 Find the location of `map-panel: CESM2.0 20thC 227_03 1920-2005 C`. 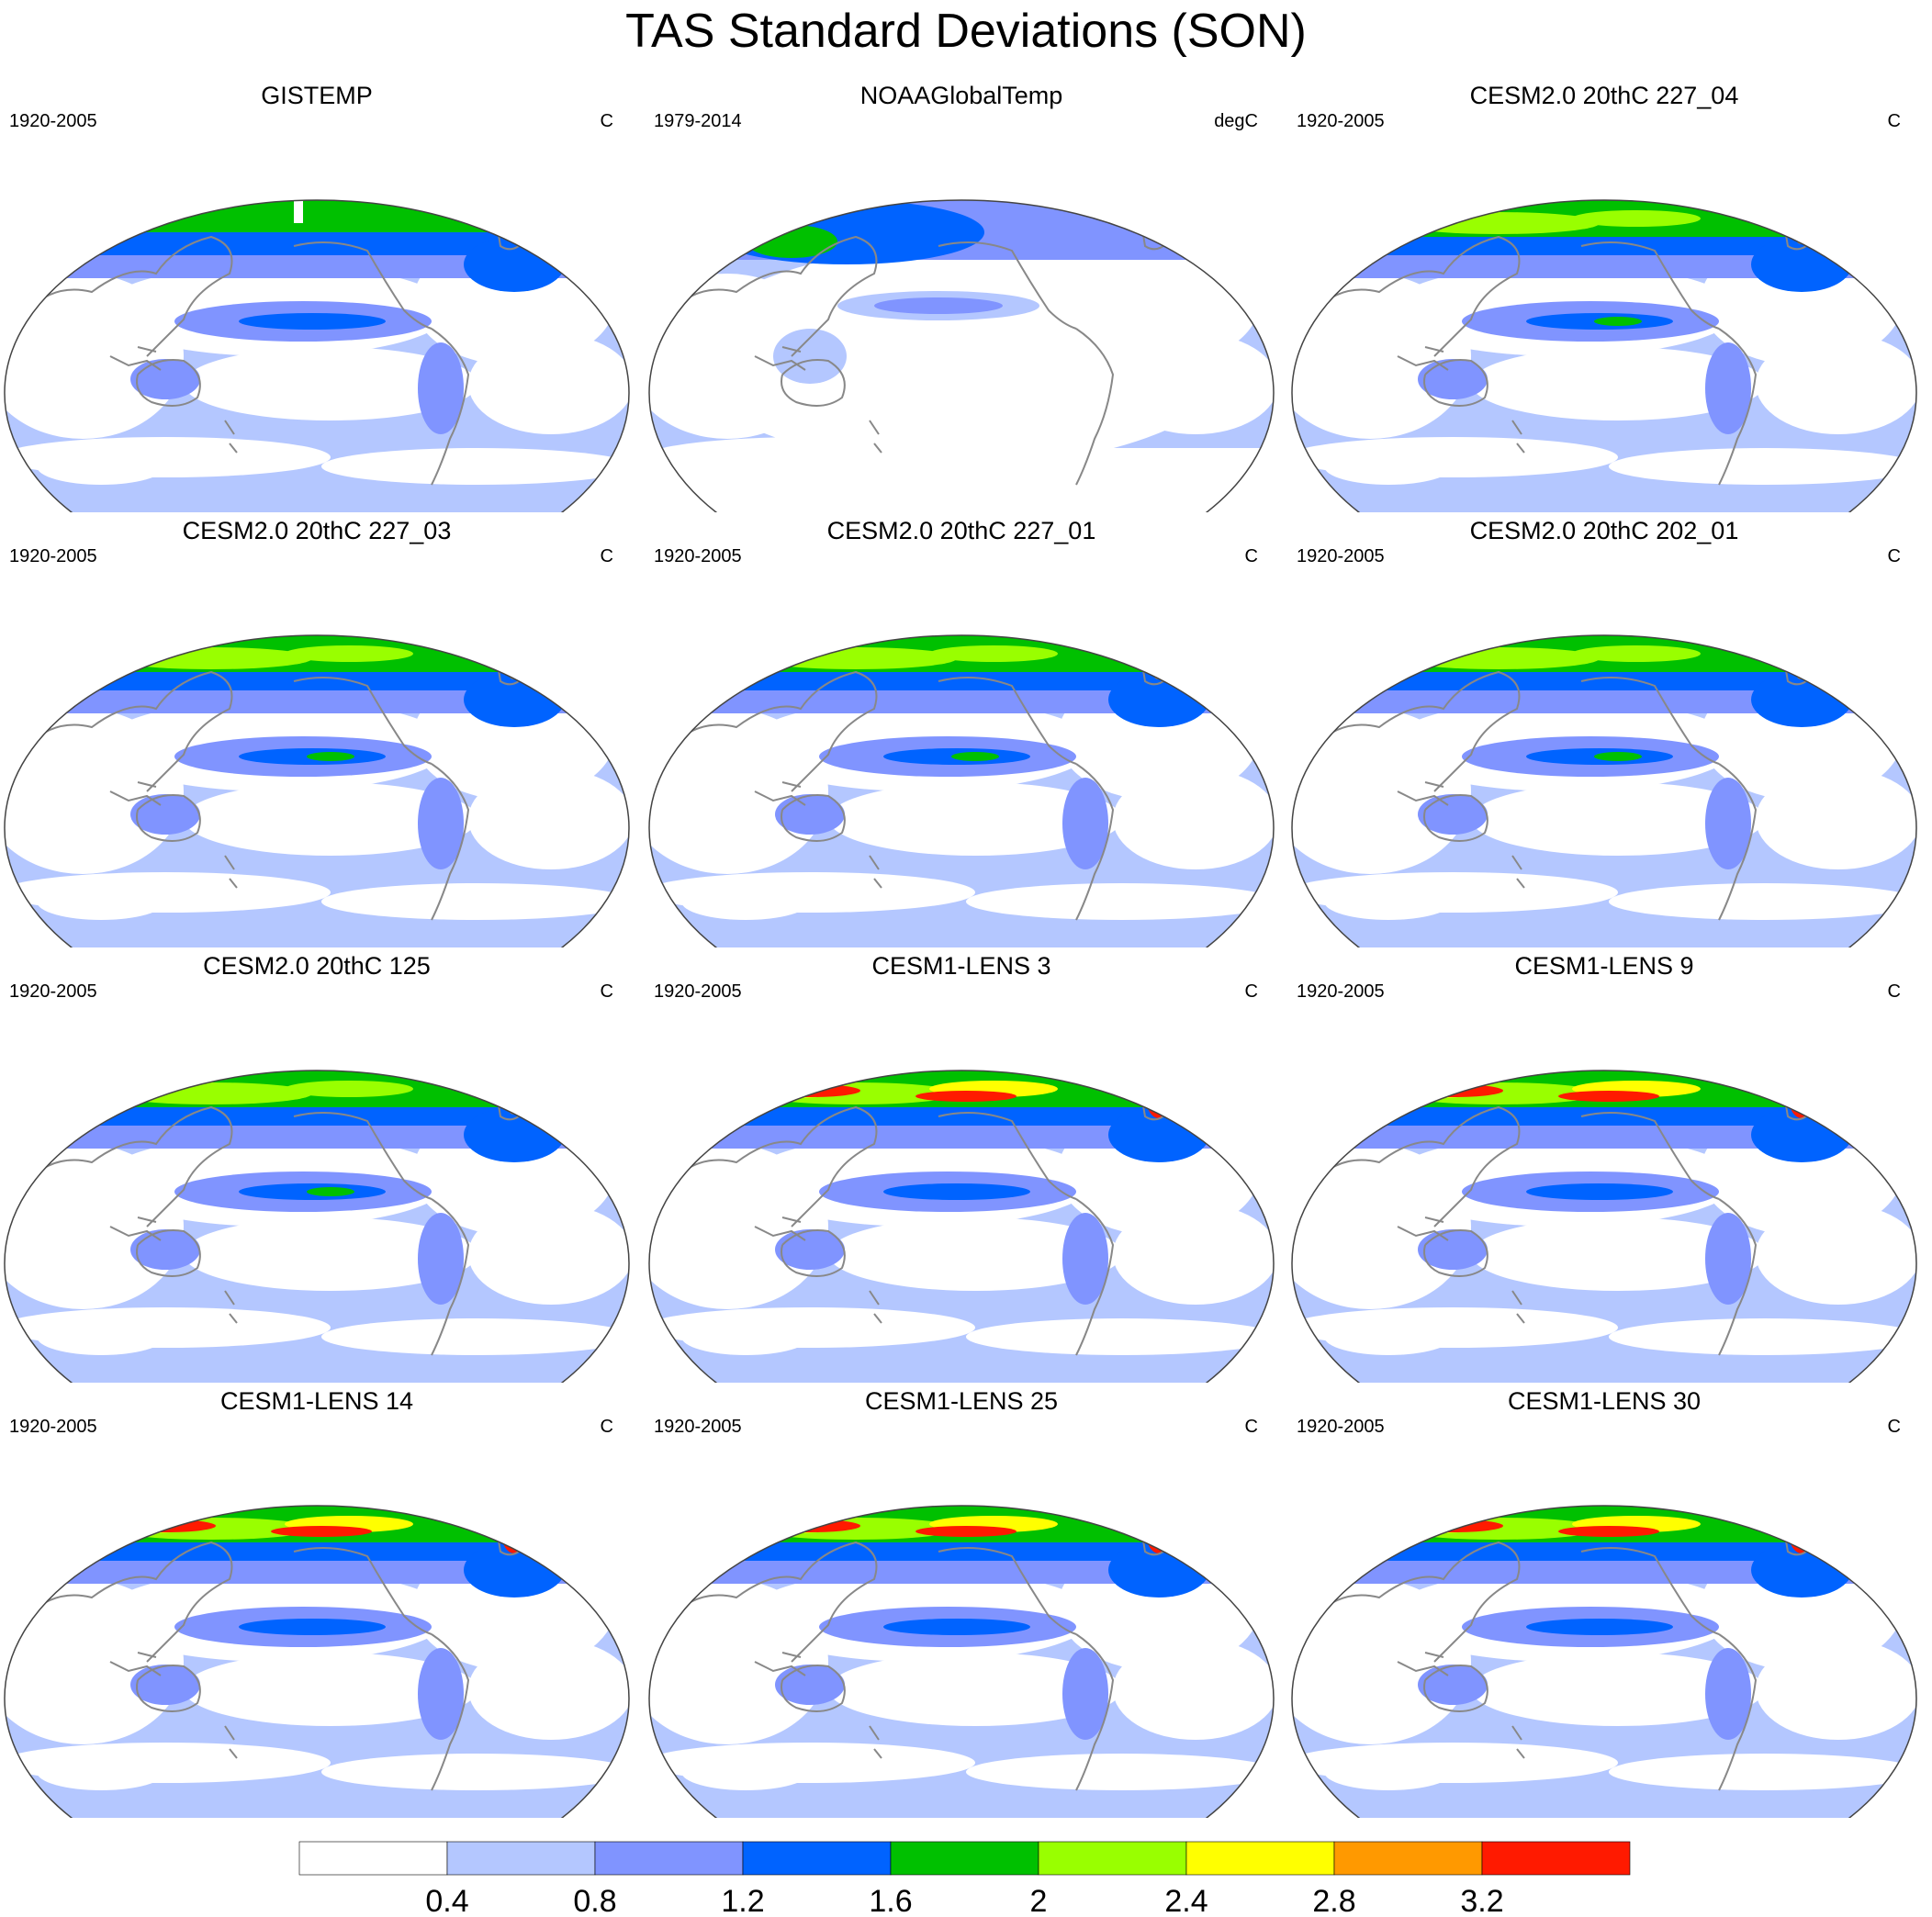

map-panel: CESM2.0 20thC 227_03 1920-2005 C is located at coordinates (317, 731).